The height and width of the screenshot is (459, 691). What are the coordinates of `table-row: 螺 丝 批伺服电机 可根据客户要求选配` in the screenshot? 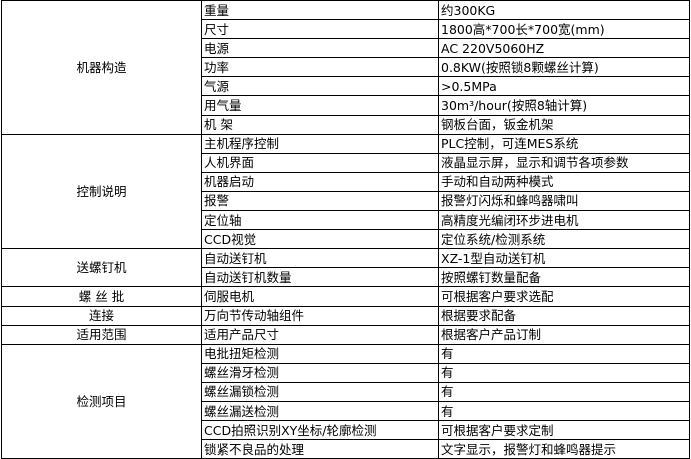 It's located at (345, 296).